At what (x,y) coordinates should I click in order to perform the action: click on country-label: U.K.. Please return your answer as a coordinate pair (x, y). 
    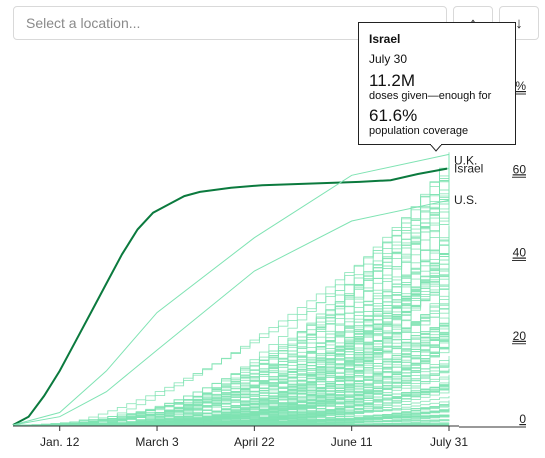
    Looking at the image, I should click on (465, 161).